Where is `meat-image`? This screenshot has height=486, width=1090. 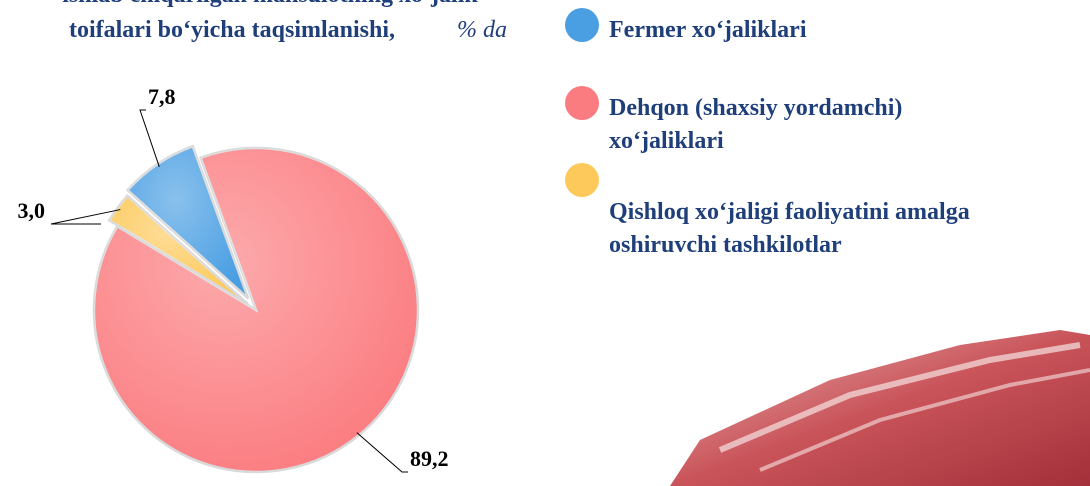 meat-image is located at coordinates (880, 408).